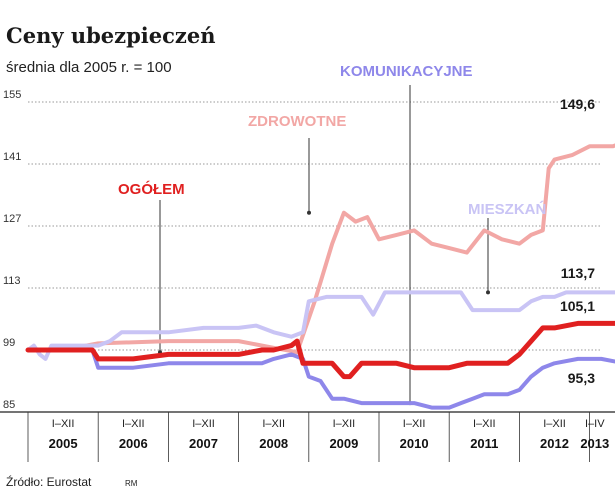 This screenshot has width=615, height=501. Describe the element at coordinates (595, 424) in the screenshot. I see `x-tick-period-2013: I–IV` at that location.